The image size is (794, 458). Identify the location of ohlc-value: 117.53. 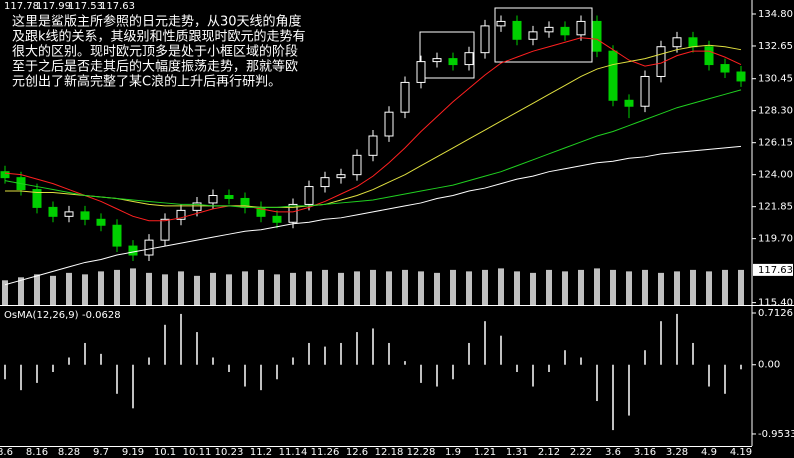
(85, 6).